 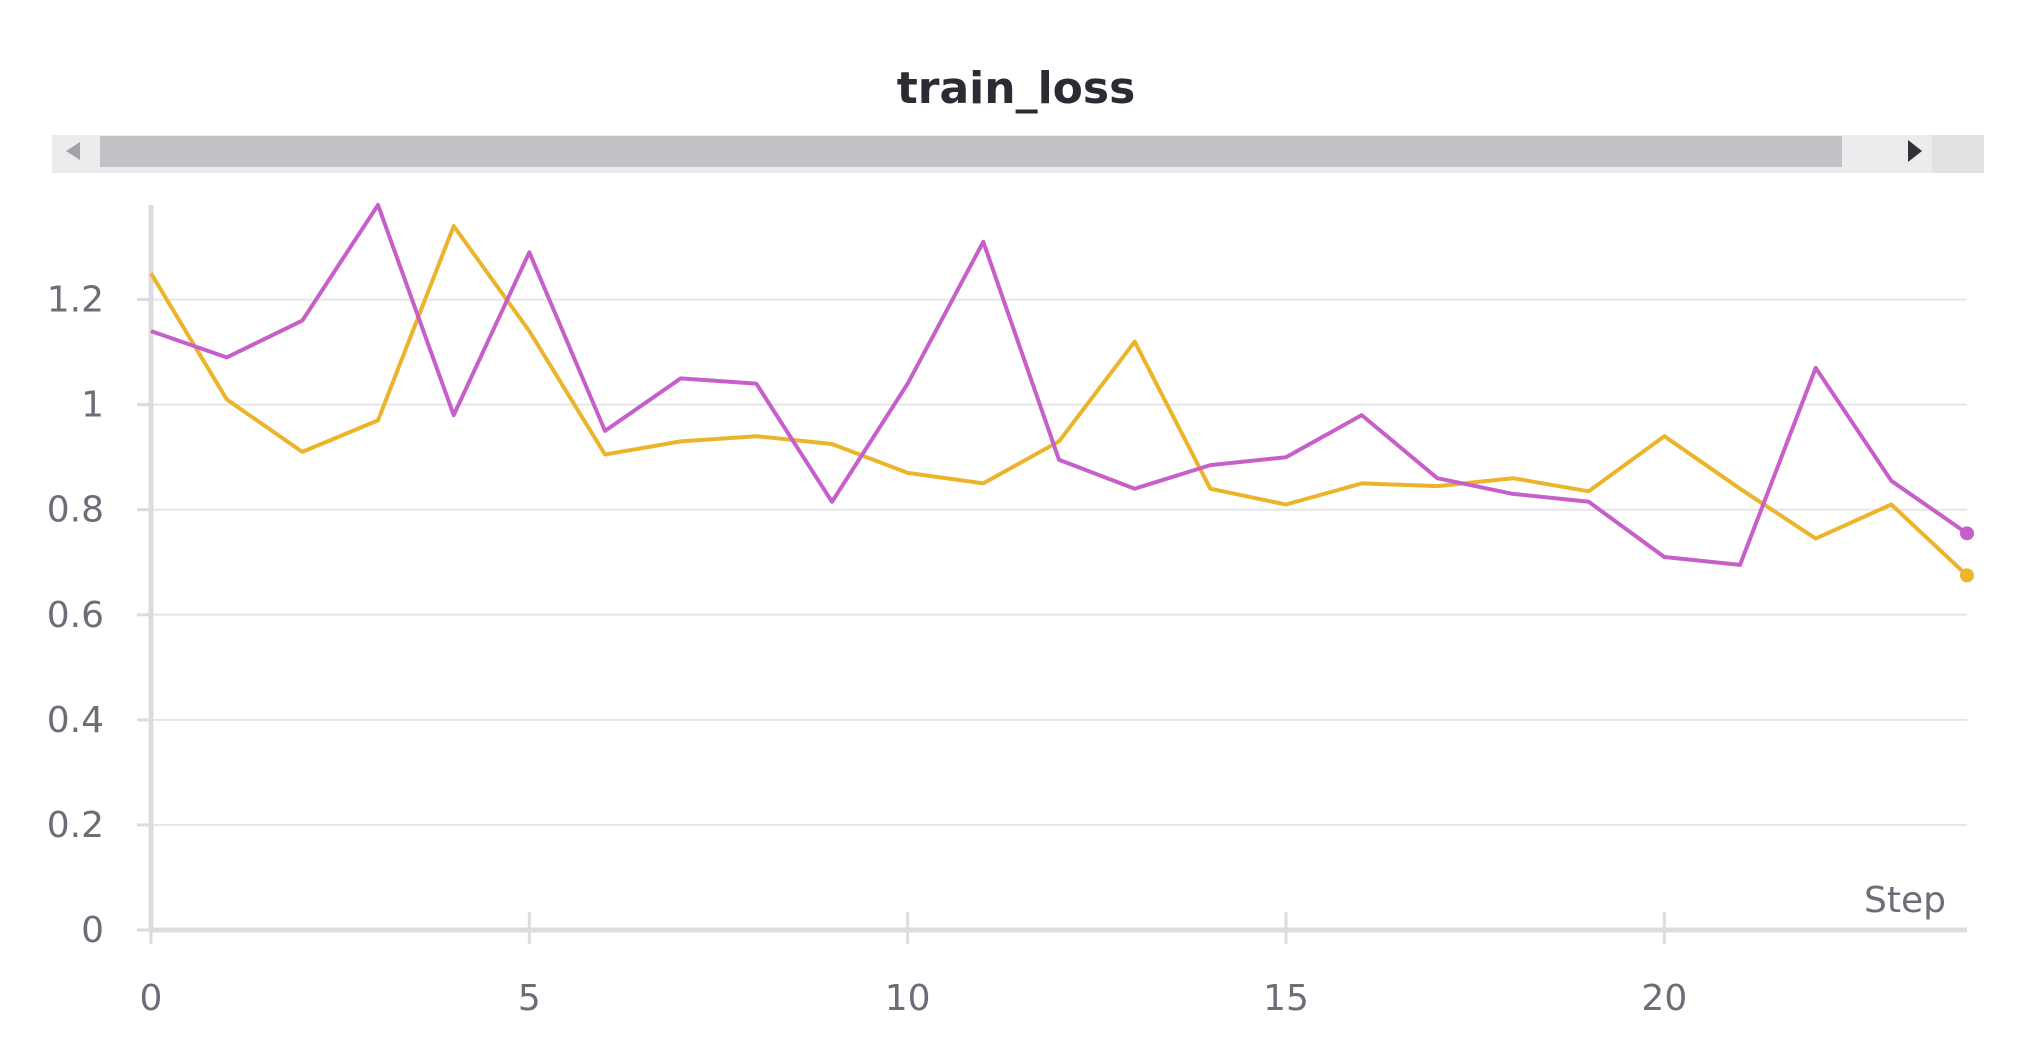 I want to click on y-tick-label: 0.2, so click(x=75, y=825).